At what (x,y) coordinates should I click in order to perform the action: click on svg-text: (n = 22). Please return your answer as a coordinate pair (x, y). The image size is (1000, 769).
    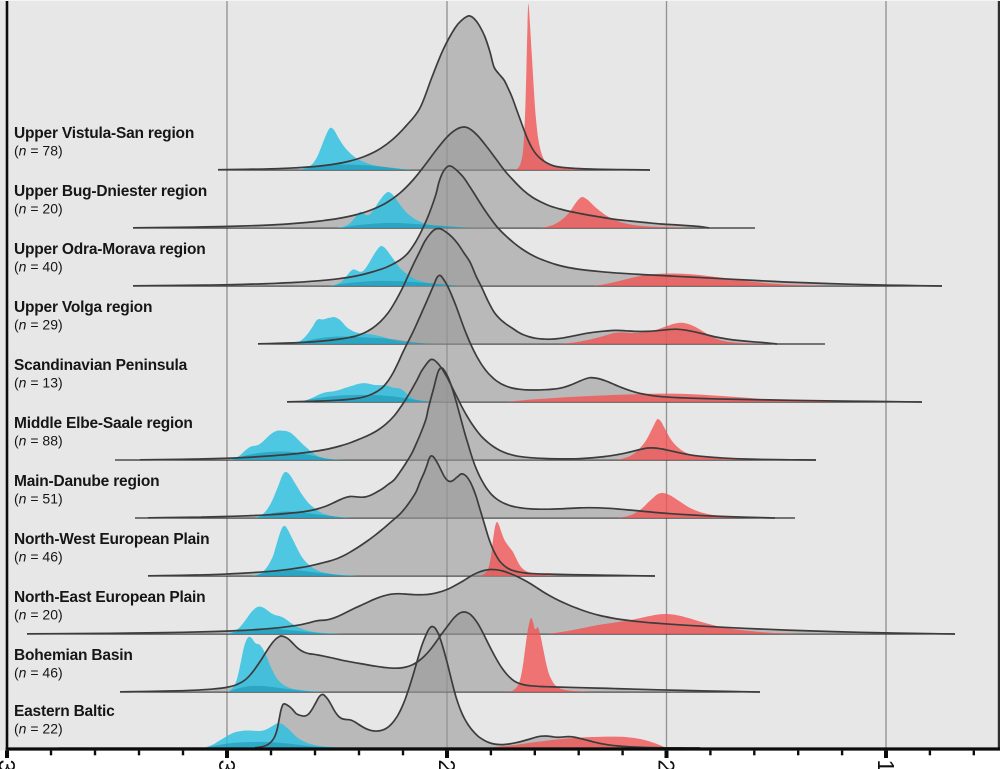
    Looking at the image, I should click on (38, 729).